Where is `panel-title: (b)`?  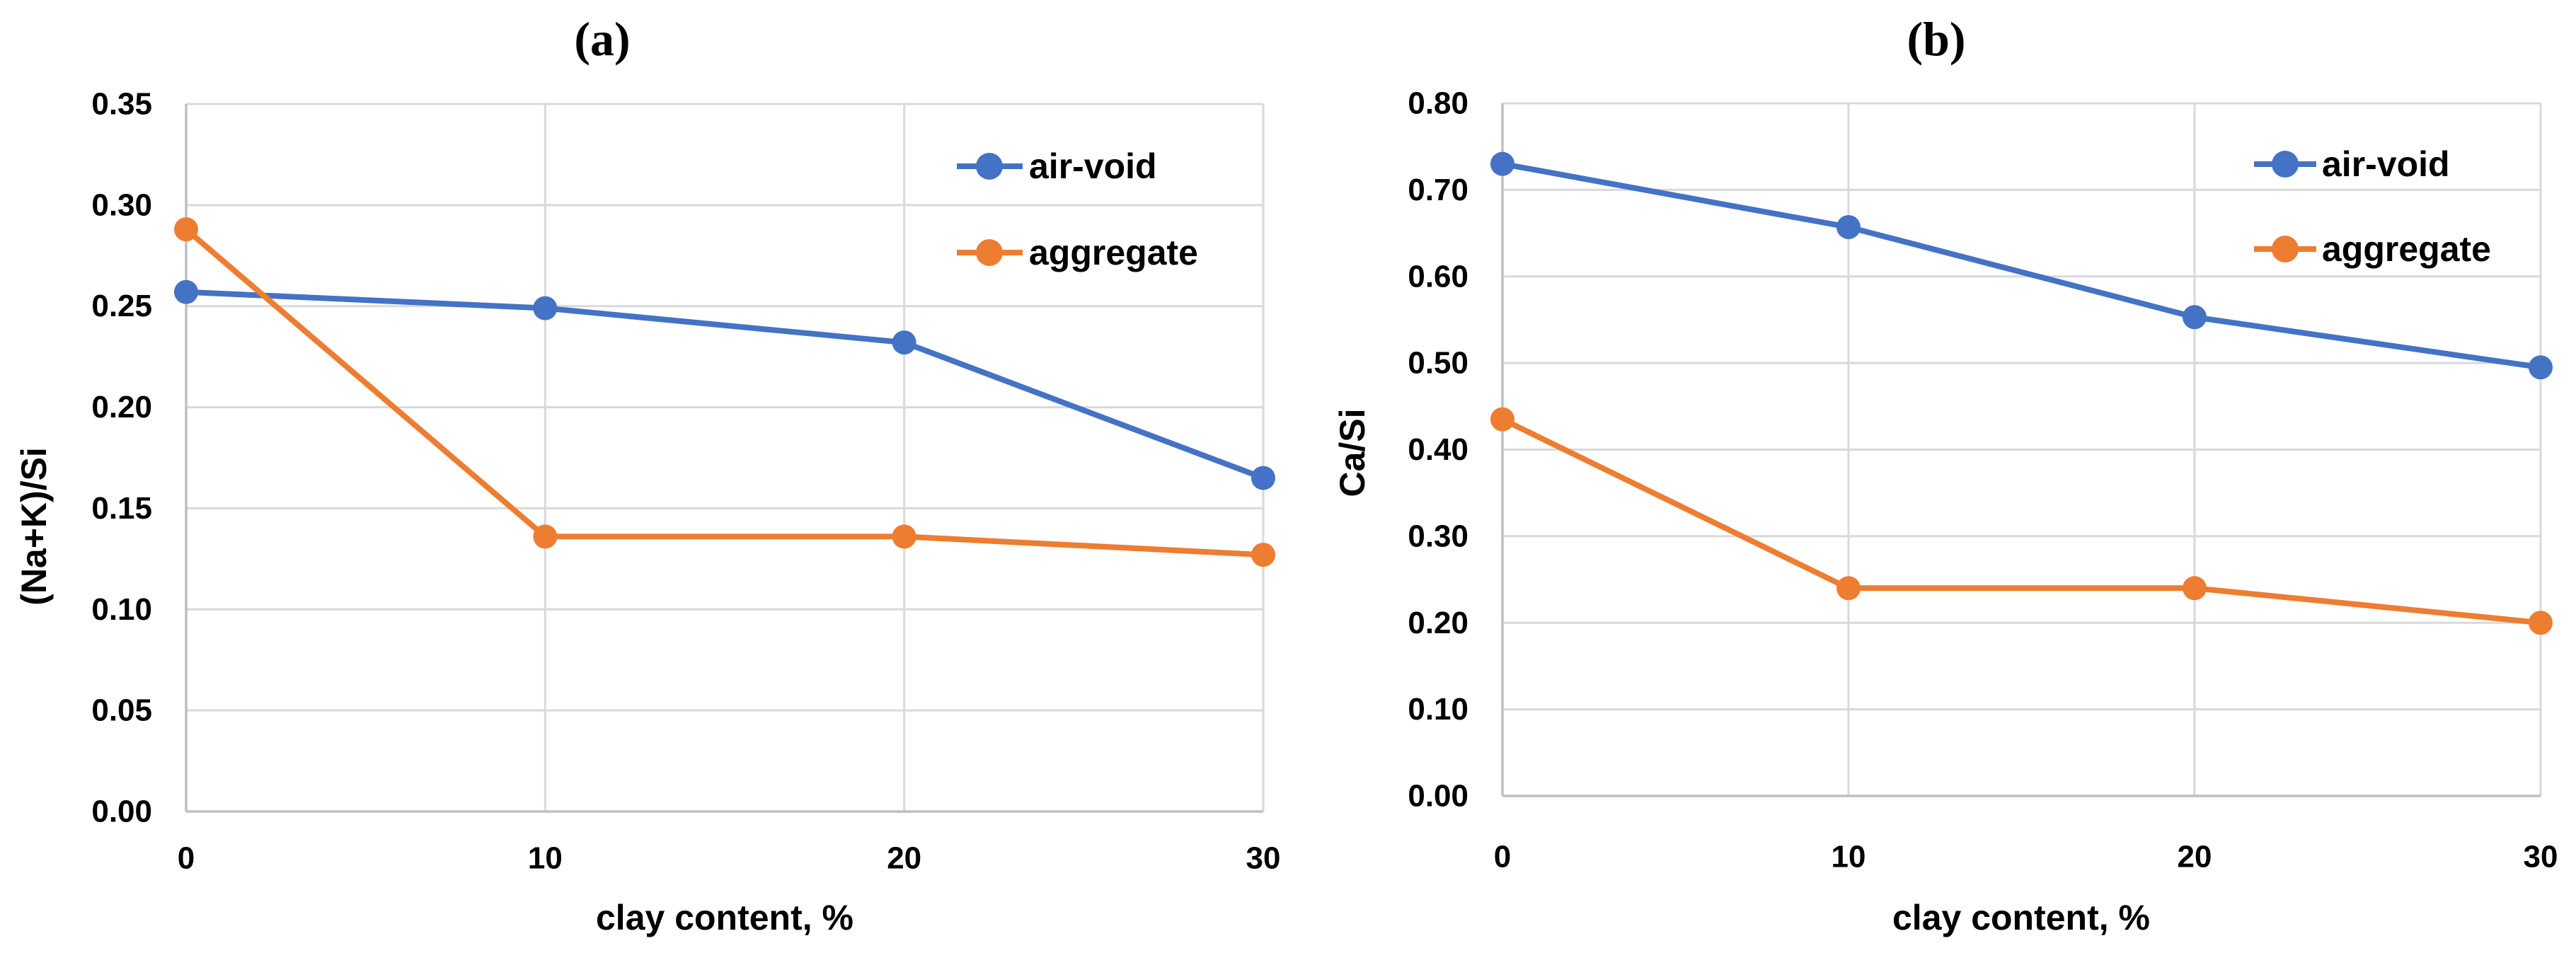 panel-title: (b) is located at coordinates (1936, 39).